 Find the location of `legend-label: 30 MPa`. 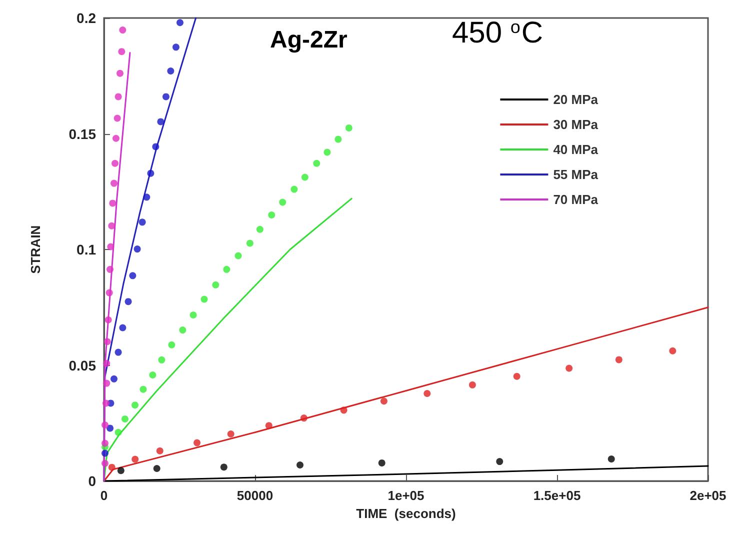

legend-label: 30 MPa is located at coordinates (576, 124).